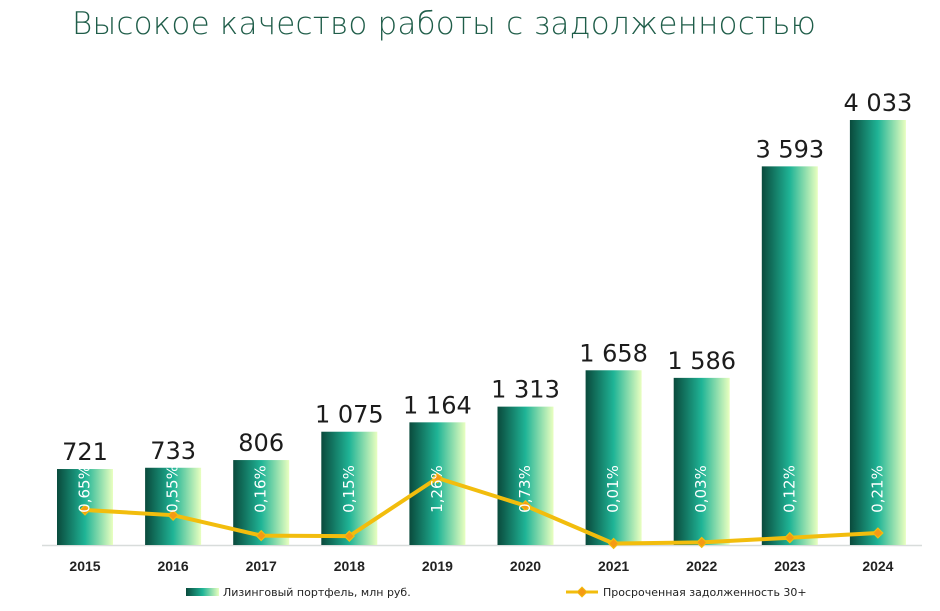  What do you see at coordinates (261, 489) in the screenshot?
I see `overdue-label-2017: 0,16%` at bounding box center [261, 489].